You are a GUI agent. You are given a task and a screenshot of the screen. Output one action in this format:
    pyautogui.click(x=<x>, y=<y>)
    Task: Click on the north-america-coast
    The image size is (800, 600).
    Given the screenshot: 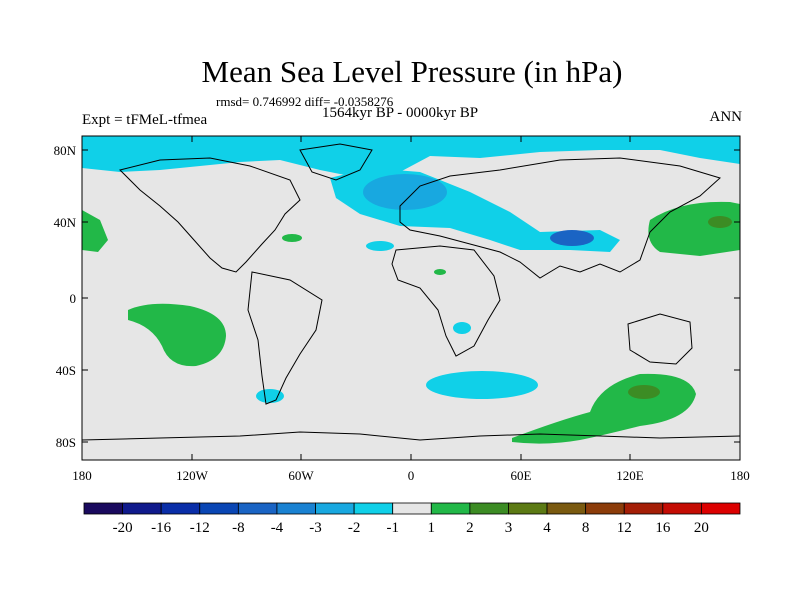 What is the action you would take?
    pyautogui.click(x=210, y=215)
    